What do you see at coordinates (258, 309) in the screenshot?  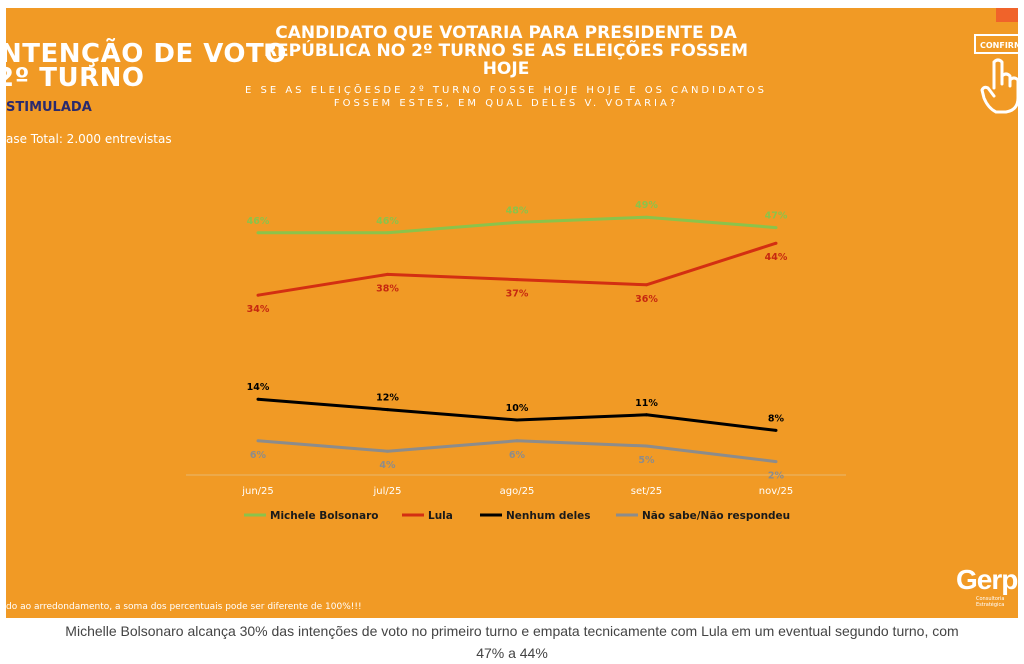 I see `data-label: 34%` at bounding box center [258, 309].